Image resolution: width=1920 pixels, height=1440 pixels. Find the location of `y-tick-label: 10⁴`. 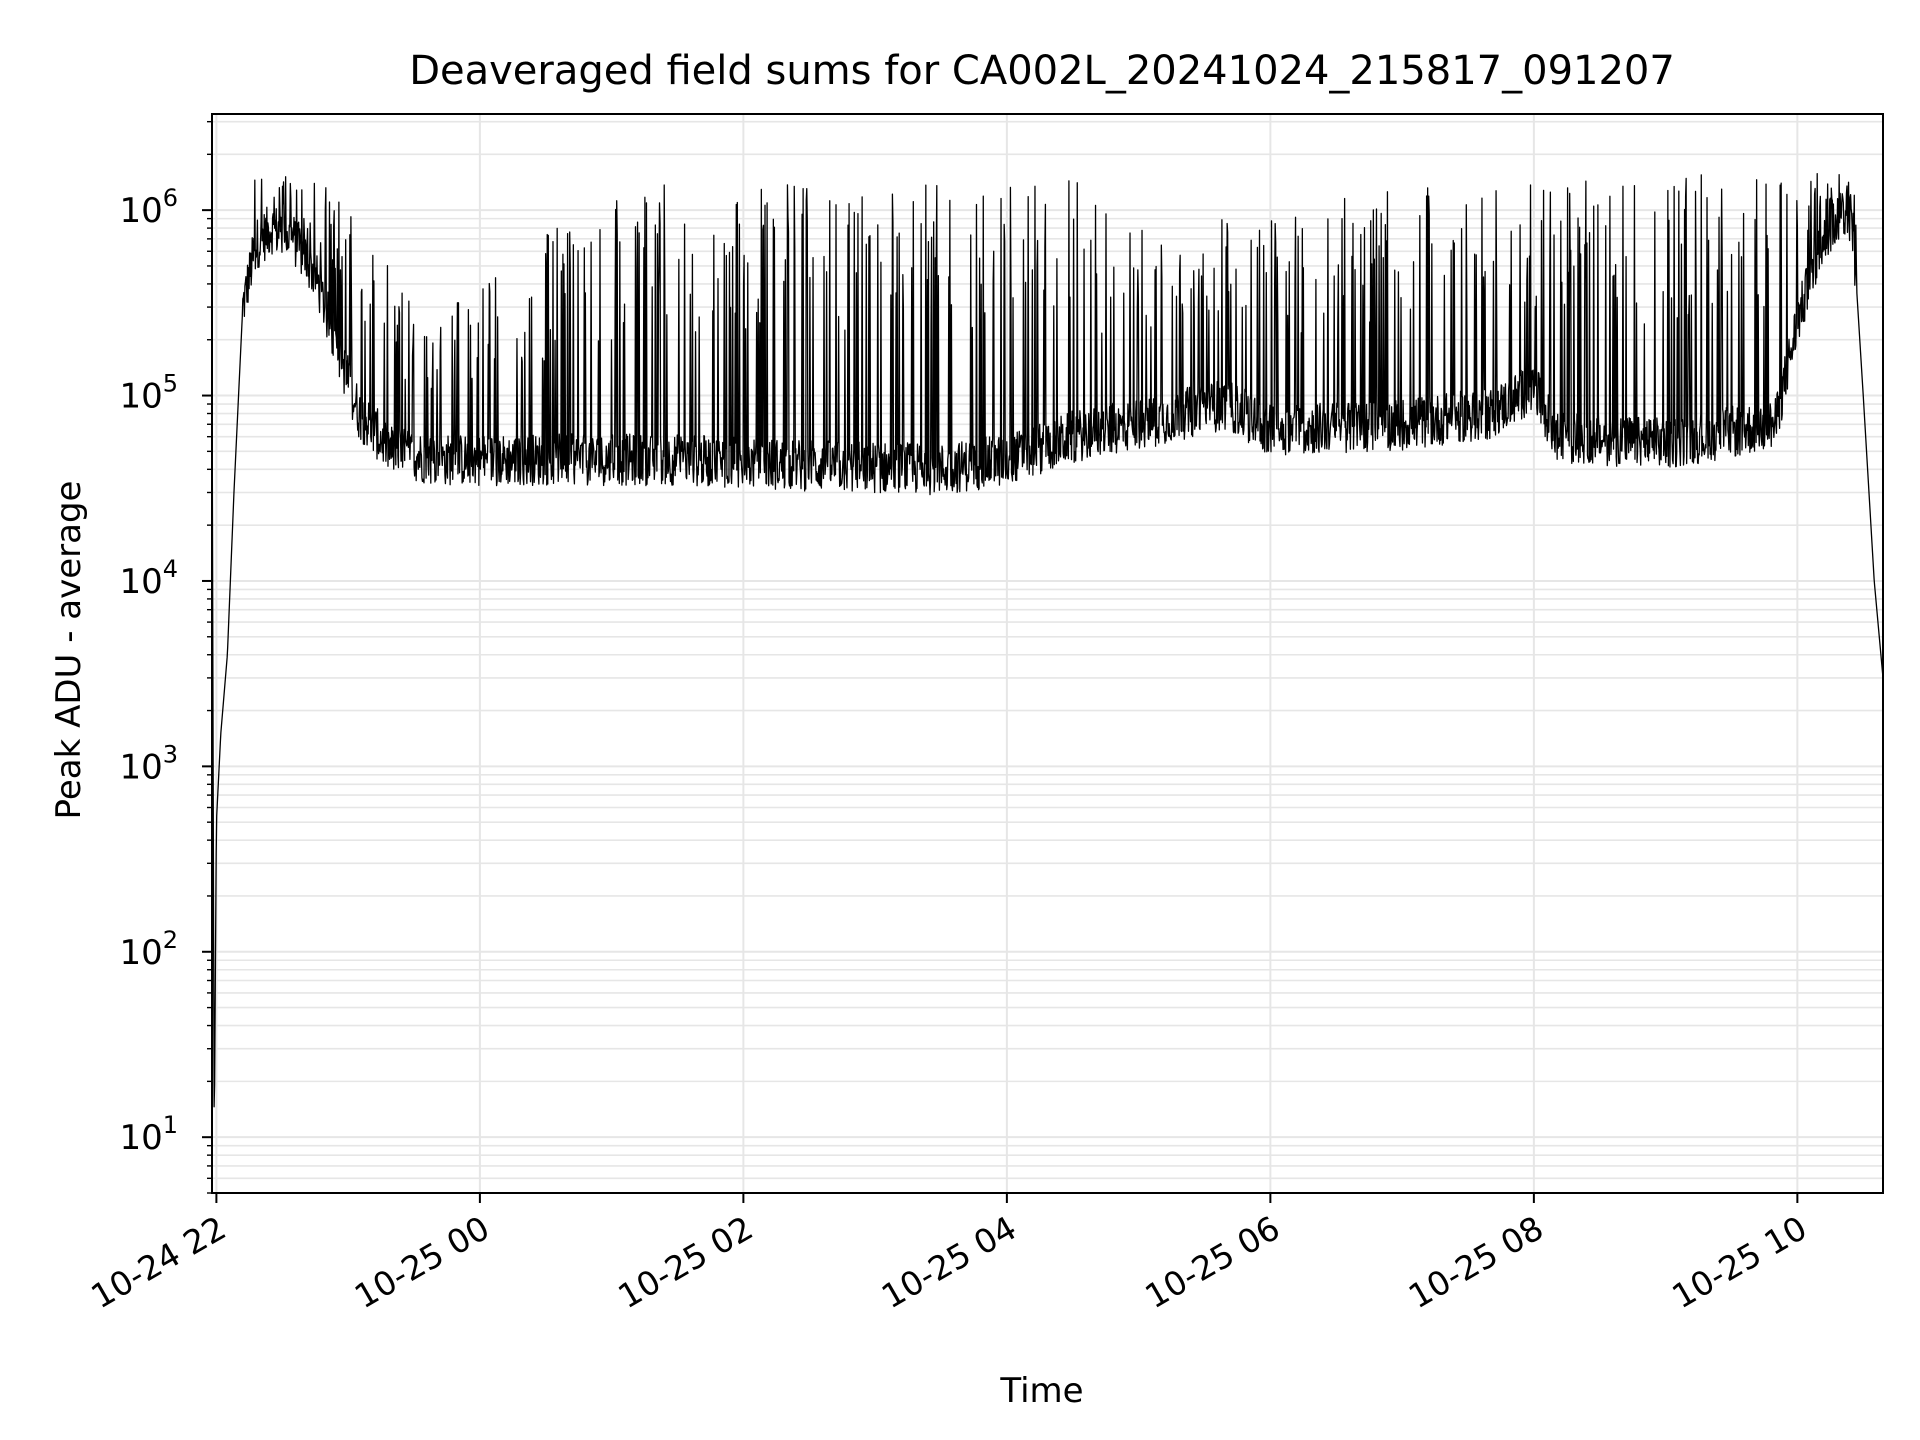

y-tick-label: 10⁴ is located at coordinates (148, 578).